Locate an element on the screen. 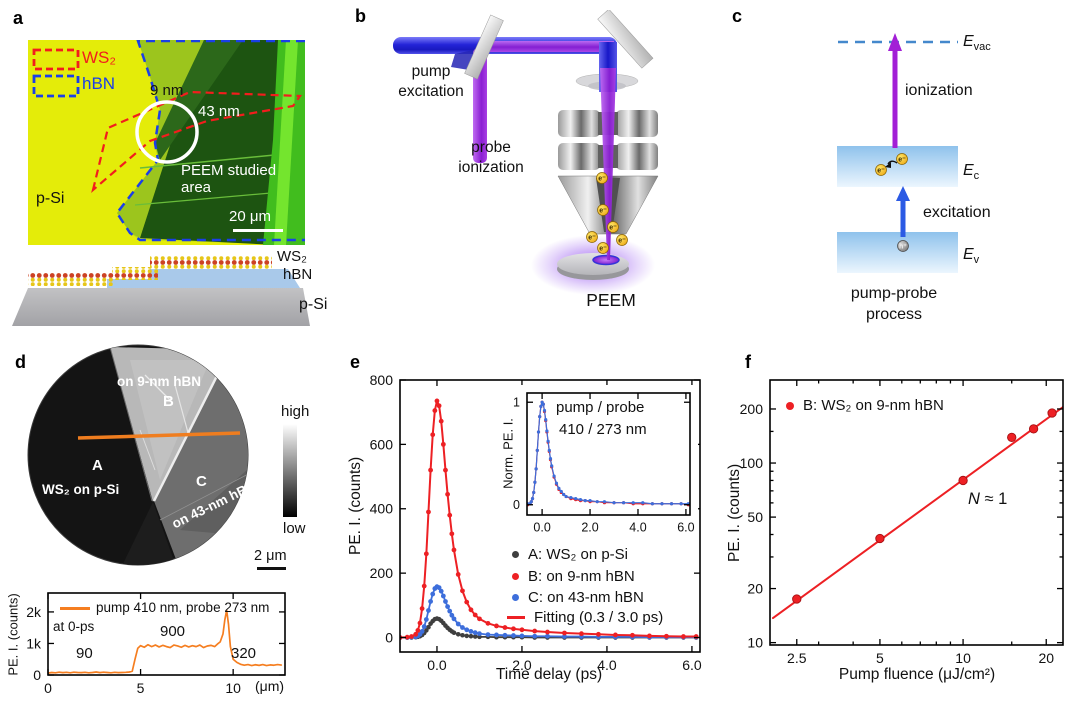  ionization-arrow-head is located at coordinates (895, 42).